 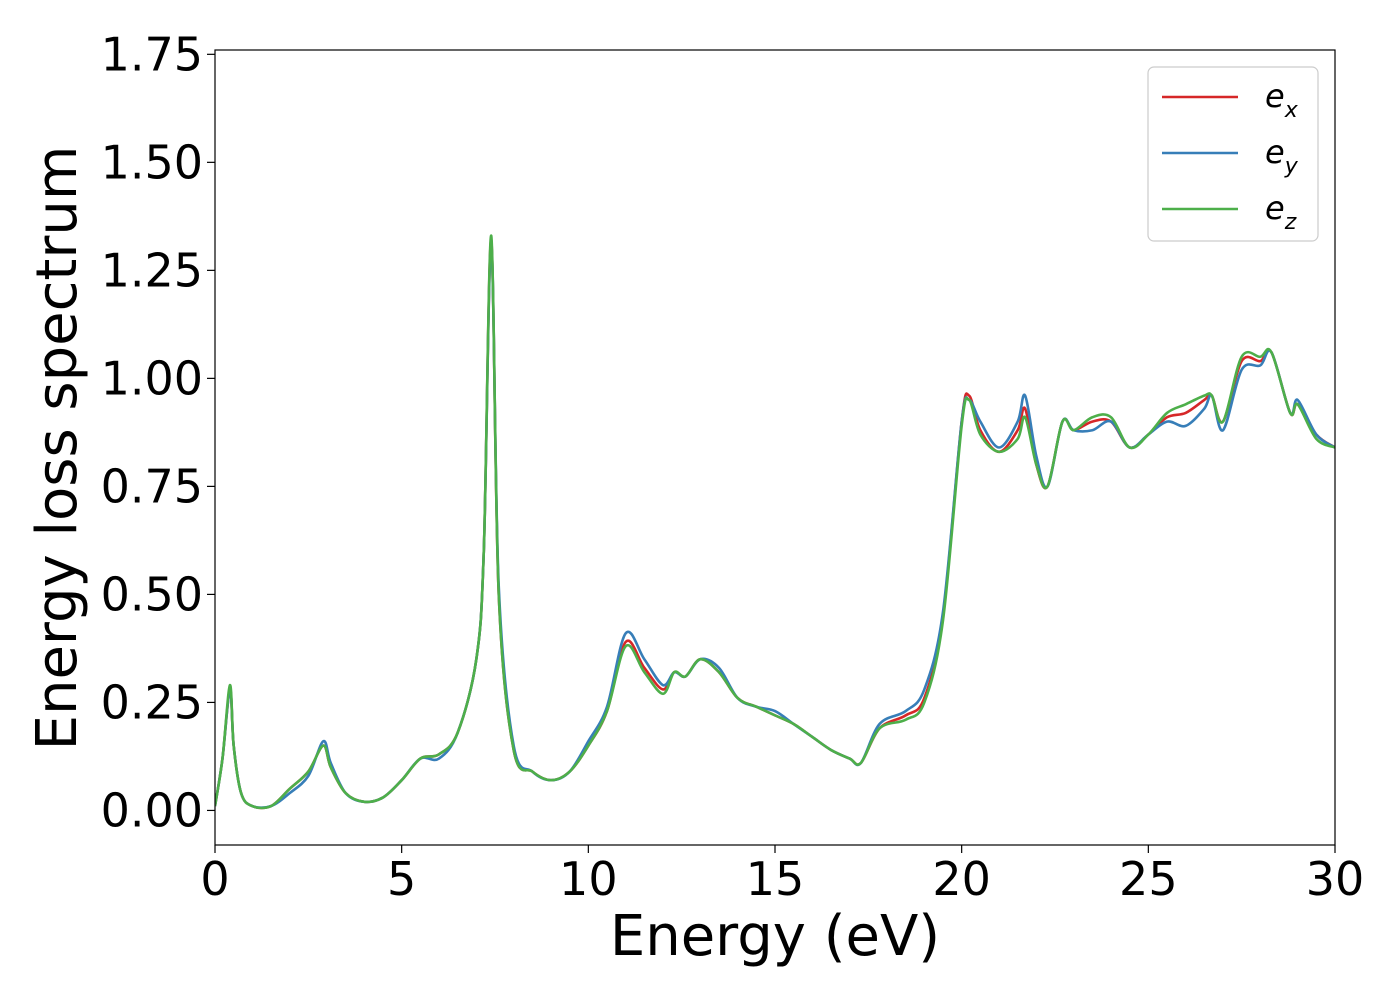 What do you see at coordinates (152, 486) in the screenshot?
I see `y-tick-label: 0.75` at bounding box center [152, 486].